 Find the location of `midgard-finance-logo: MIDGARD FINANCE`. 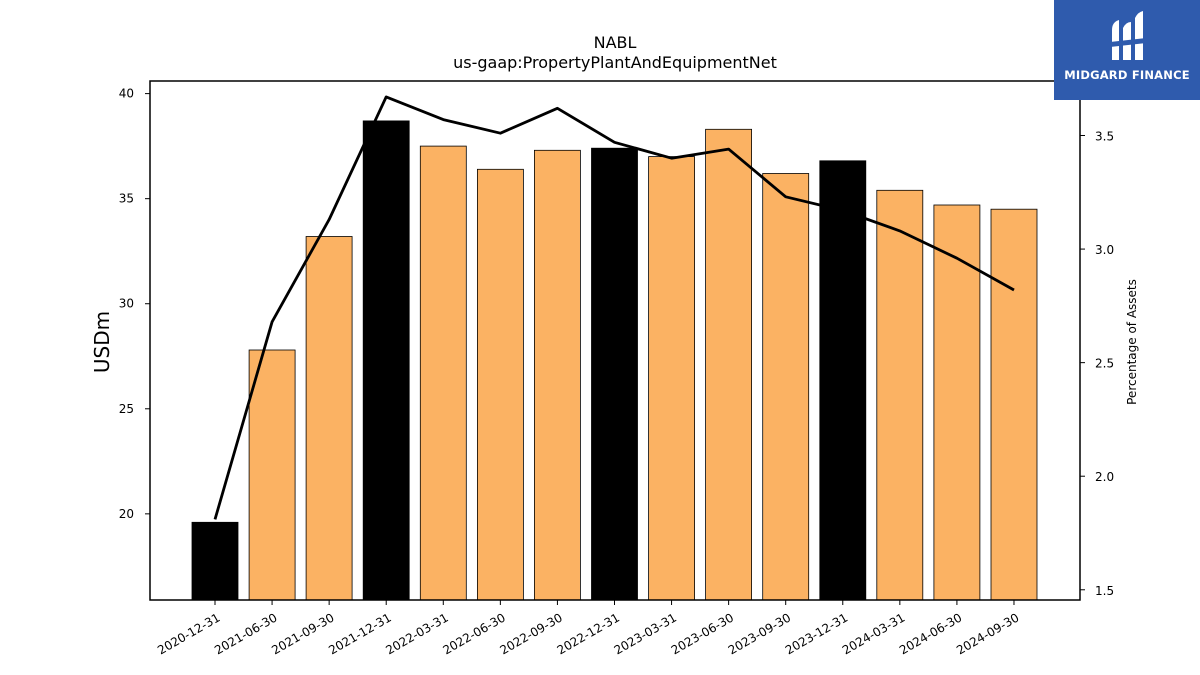

midgard-finance-logo: MIDGARD FINANCE is located at coordinates (1127, 50).